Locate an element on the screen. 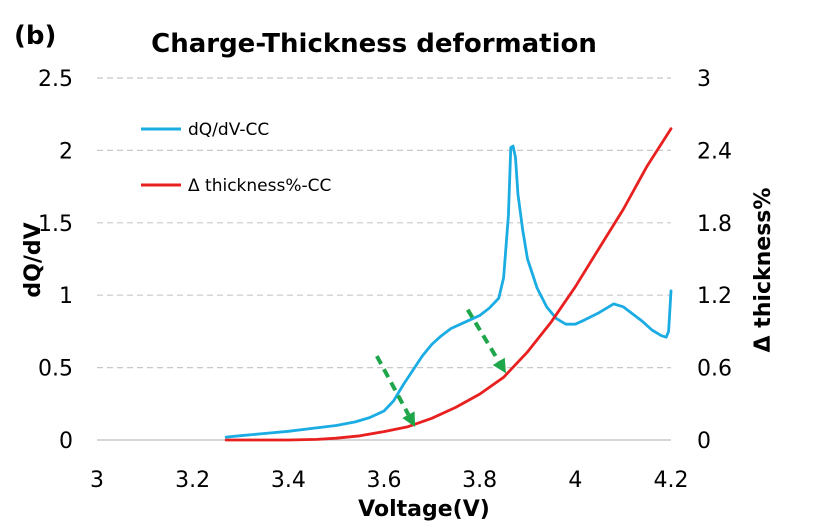  x-tick-label: 3.2 is located at coordinates (192, 480).